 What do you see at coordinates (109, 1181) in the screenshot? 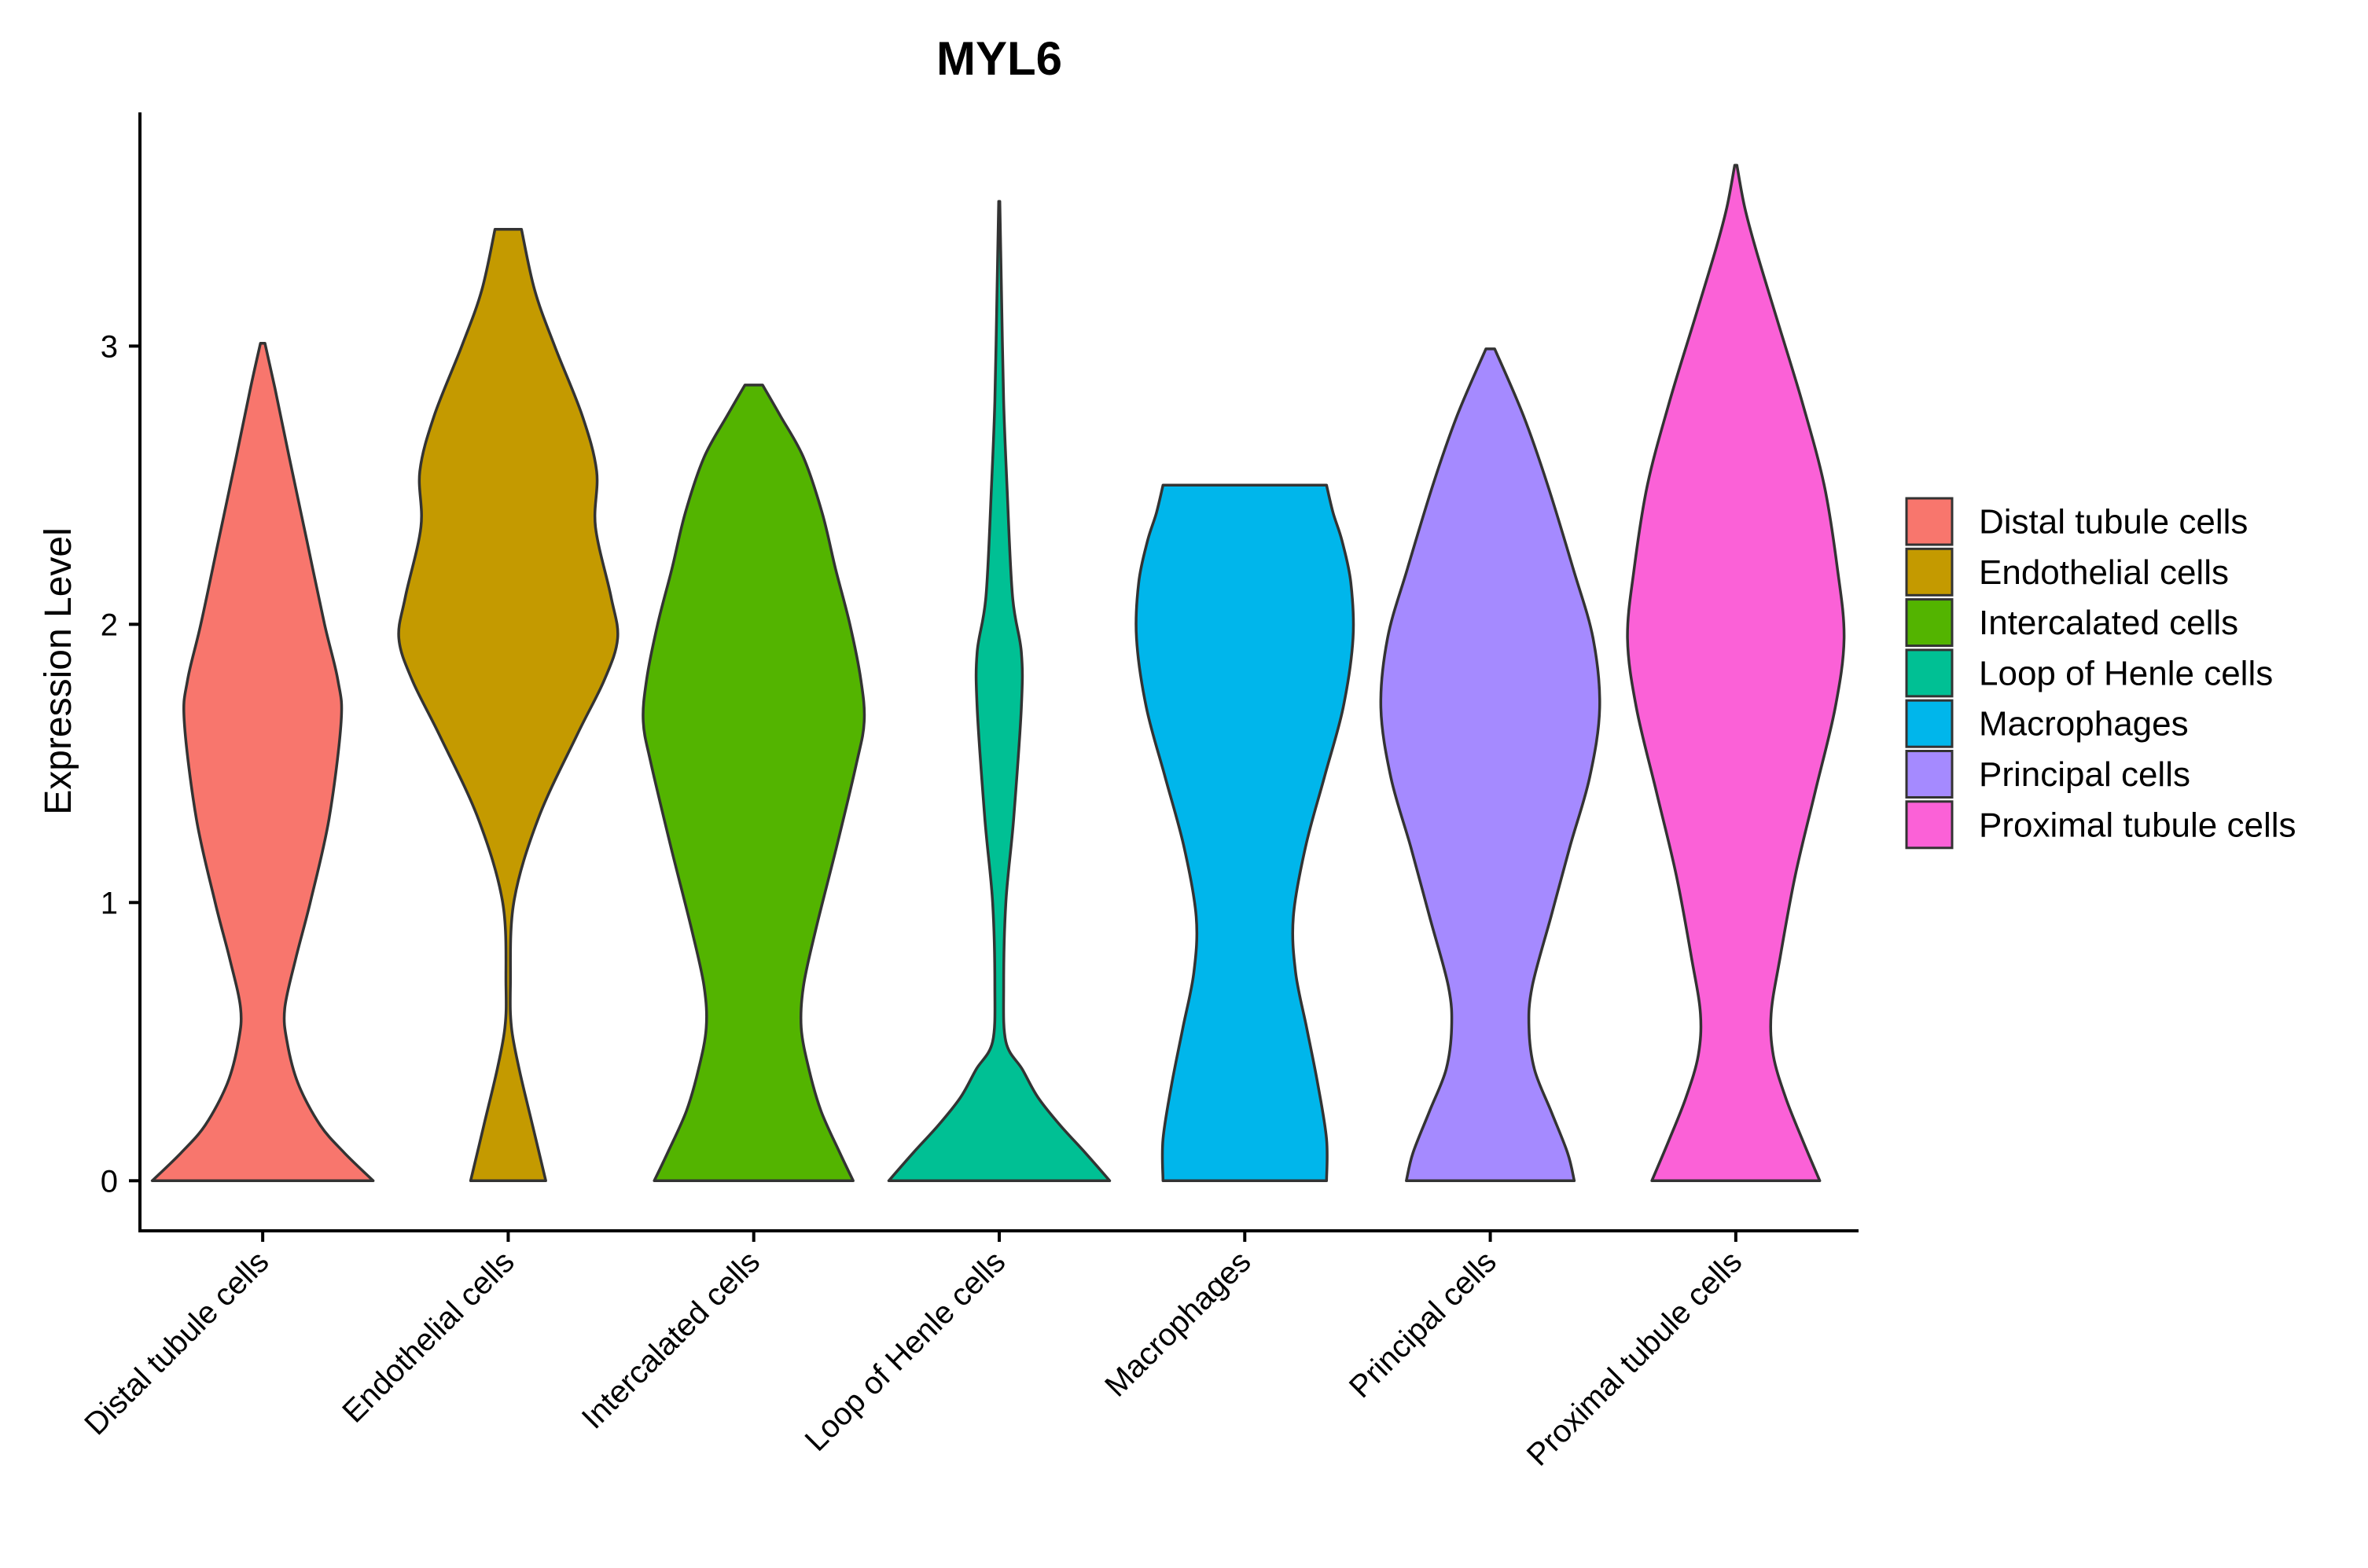
I see `y-tick-label-0: 0` at bounding box center [109, 1181].